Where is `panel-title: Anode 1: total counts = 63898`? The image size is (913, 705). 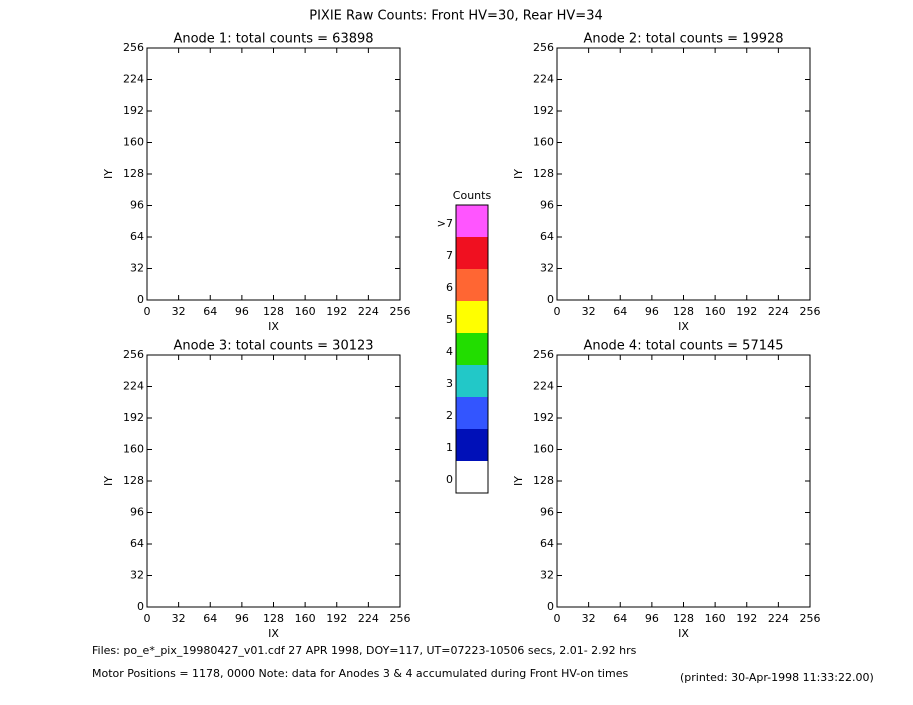
panel-title: Anode 1: total counts = 63898 is located at coordinates (273, 39).